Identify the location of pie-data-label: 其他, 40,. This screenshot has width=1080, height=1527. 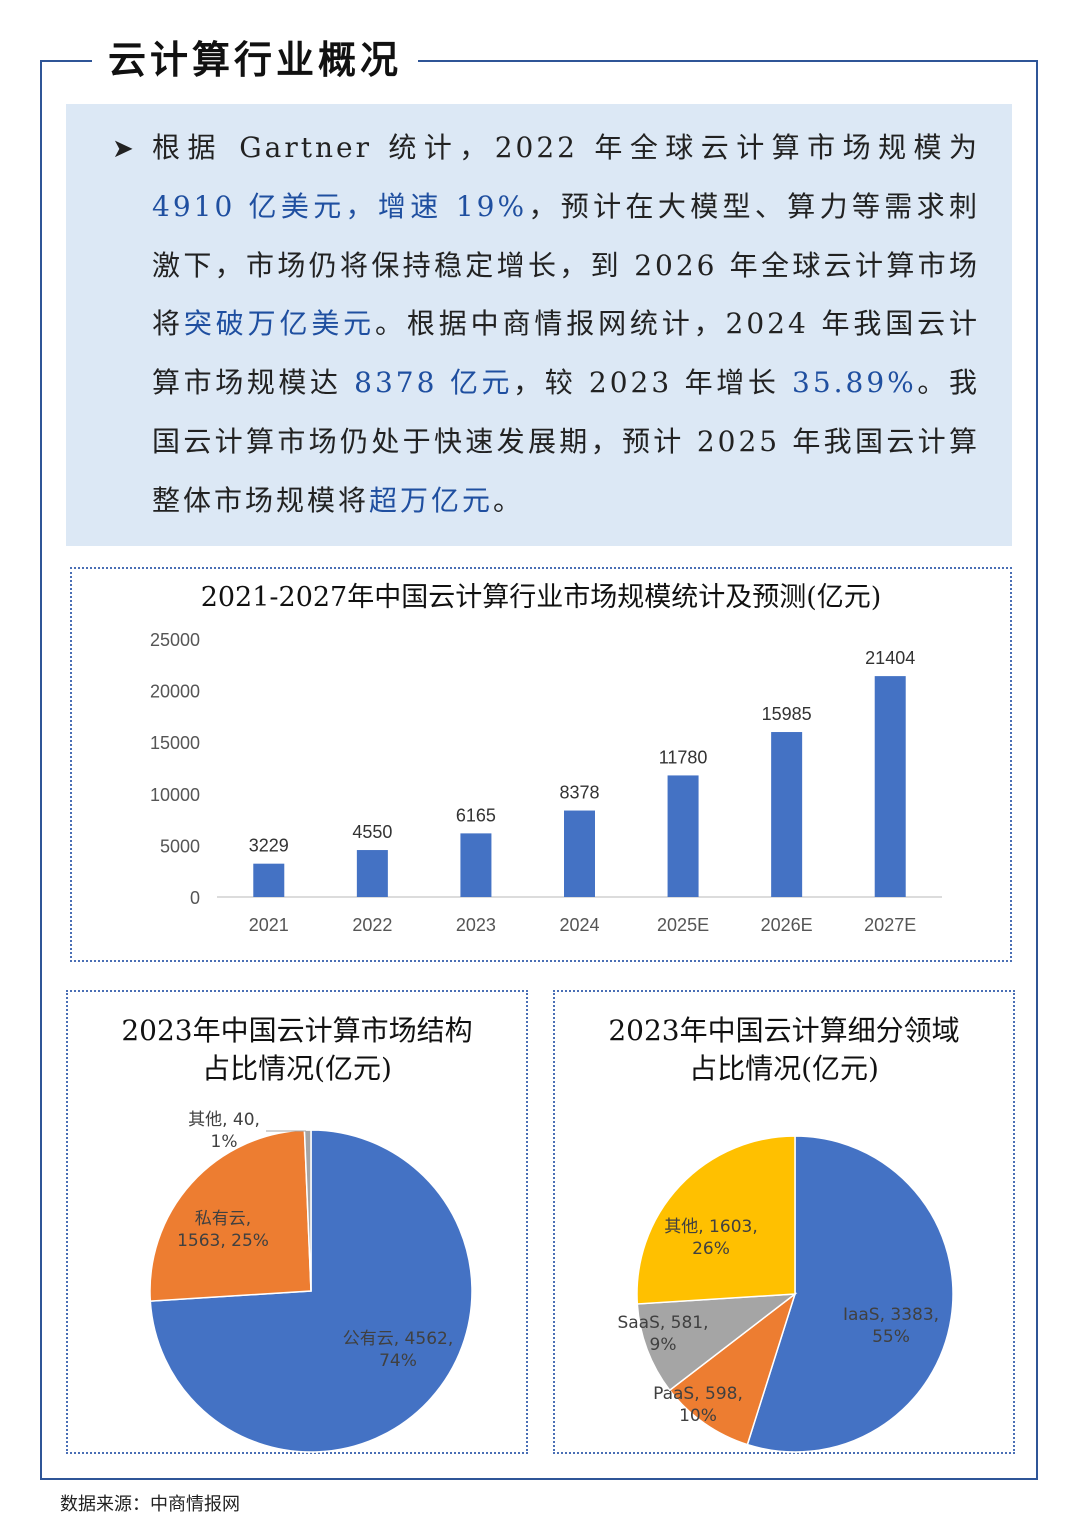
(224, 1120).